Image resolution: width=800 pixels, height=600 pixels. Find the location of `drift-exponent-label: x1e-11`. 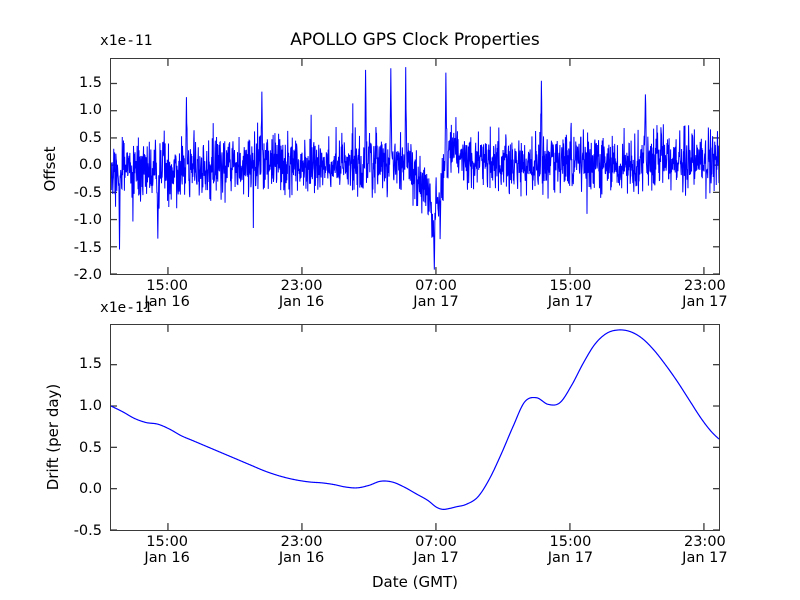

drift-exponent-label: x1e-11 is located at coordinates (126, 308).